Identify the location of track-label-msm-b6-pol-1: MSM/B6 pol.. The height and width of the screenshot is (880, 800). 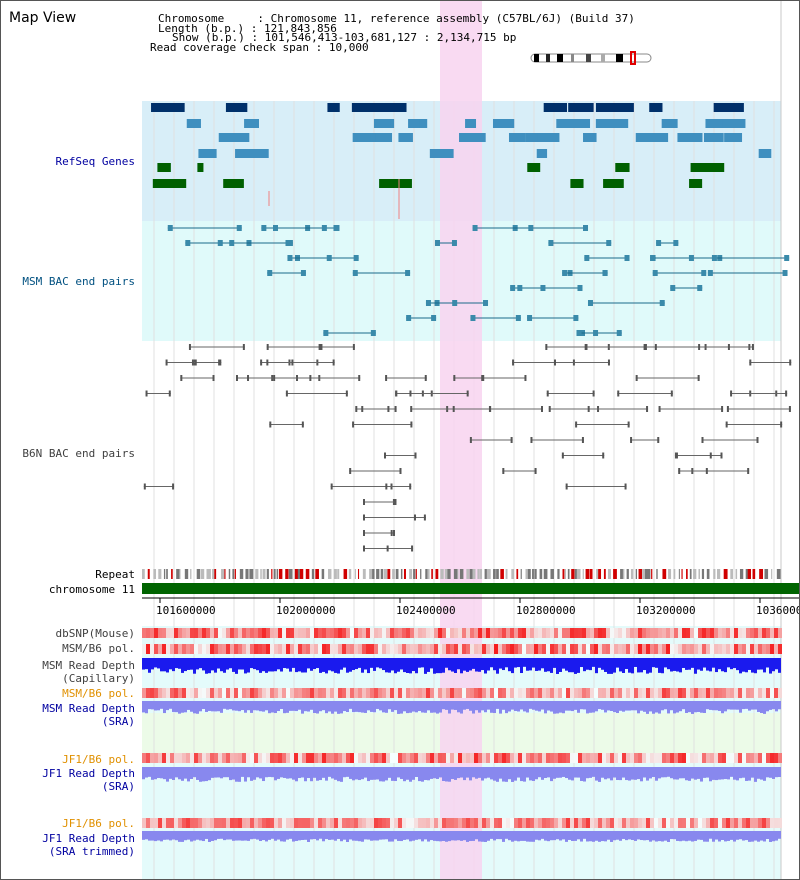
(98, 648).